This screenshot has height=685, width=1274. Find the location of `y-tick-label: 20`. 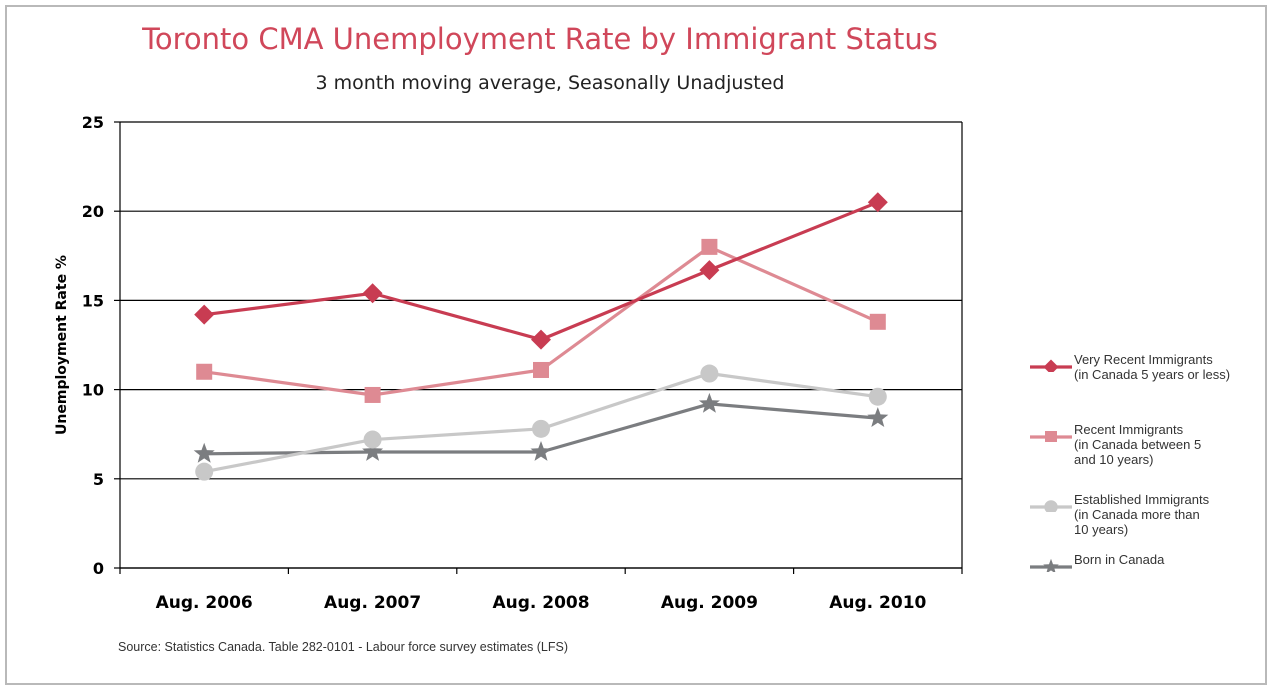

y-tick-label: 20 is located at coordinates (93, 211).